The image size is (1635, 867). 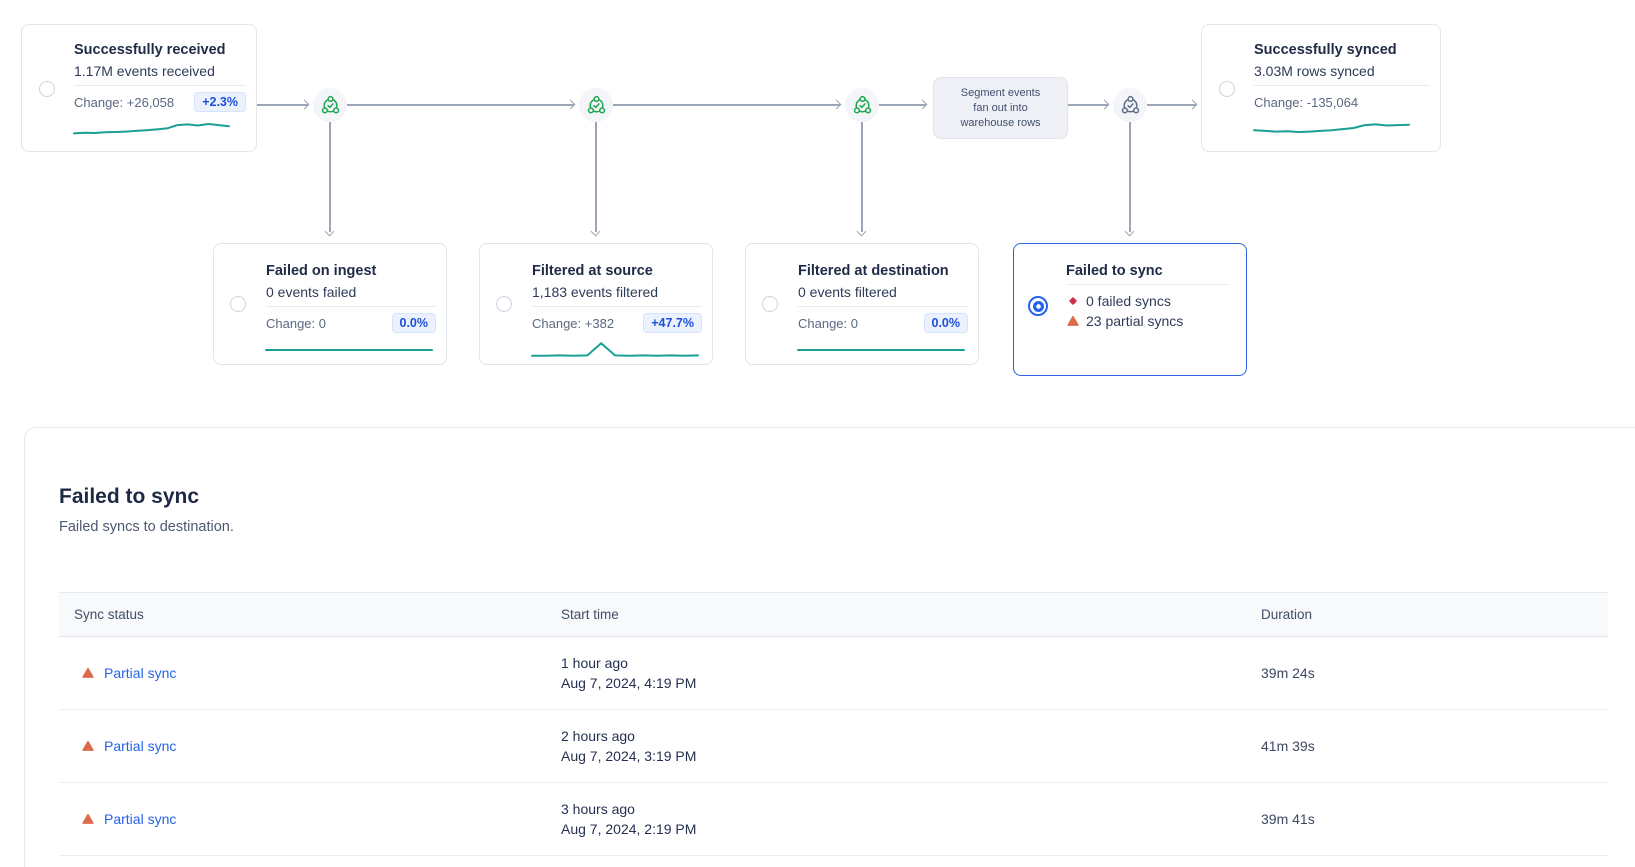 What do you see at coordinates (124, 102) in the screenshot?
I see `change-label: Change: +26,058` at bounding box center [124, 102].